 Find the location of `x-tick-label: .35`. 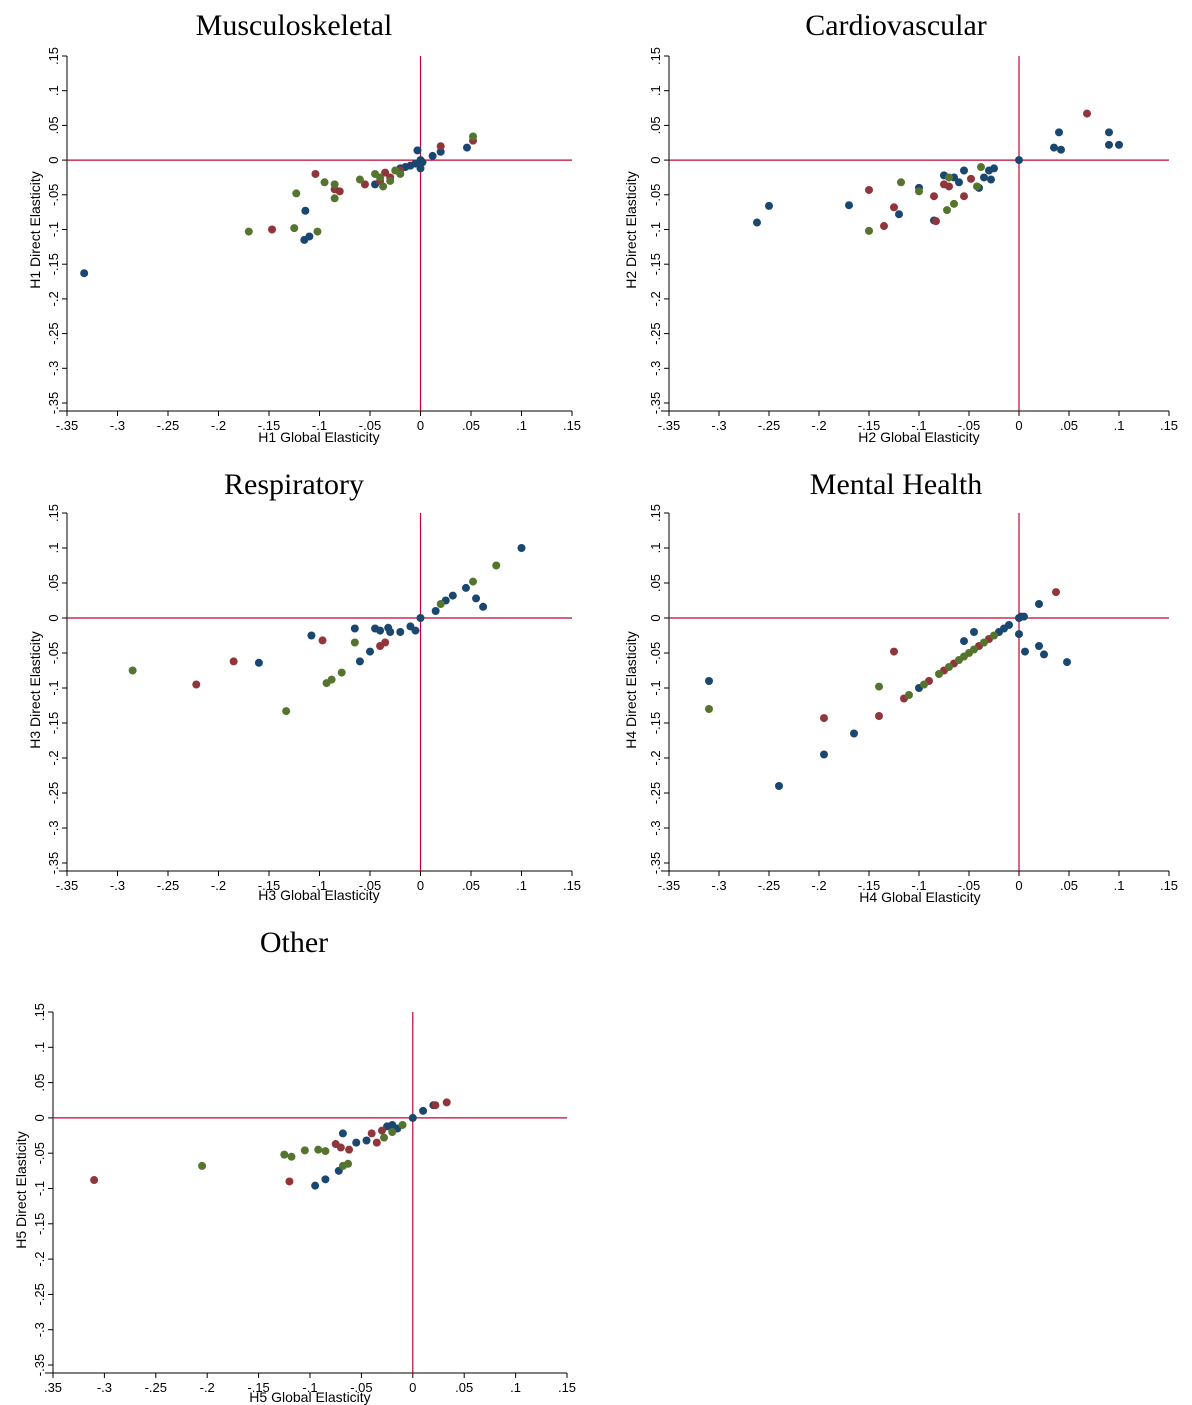

x-tick-label: .35 is located at coordinates (53, 1387).